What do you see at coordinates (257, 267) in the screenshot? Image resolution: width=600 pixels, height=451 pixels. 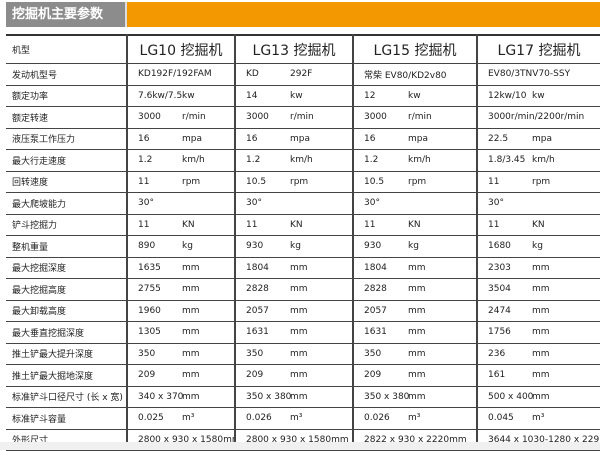 I see `spec-value: 1804` at bounding box center [257, 267].